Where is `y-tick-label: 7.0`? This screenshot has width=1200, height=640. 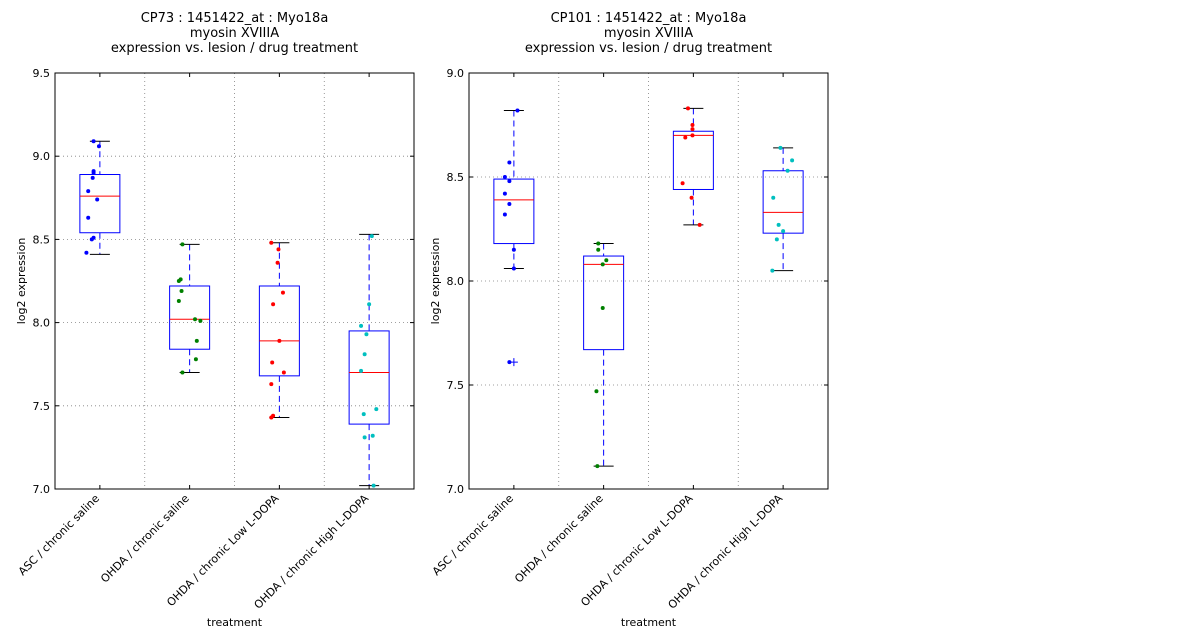
y-tick-label: 7.0 is located at coordinates (42, 489).